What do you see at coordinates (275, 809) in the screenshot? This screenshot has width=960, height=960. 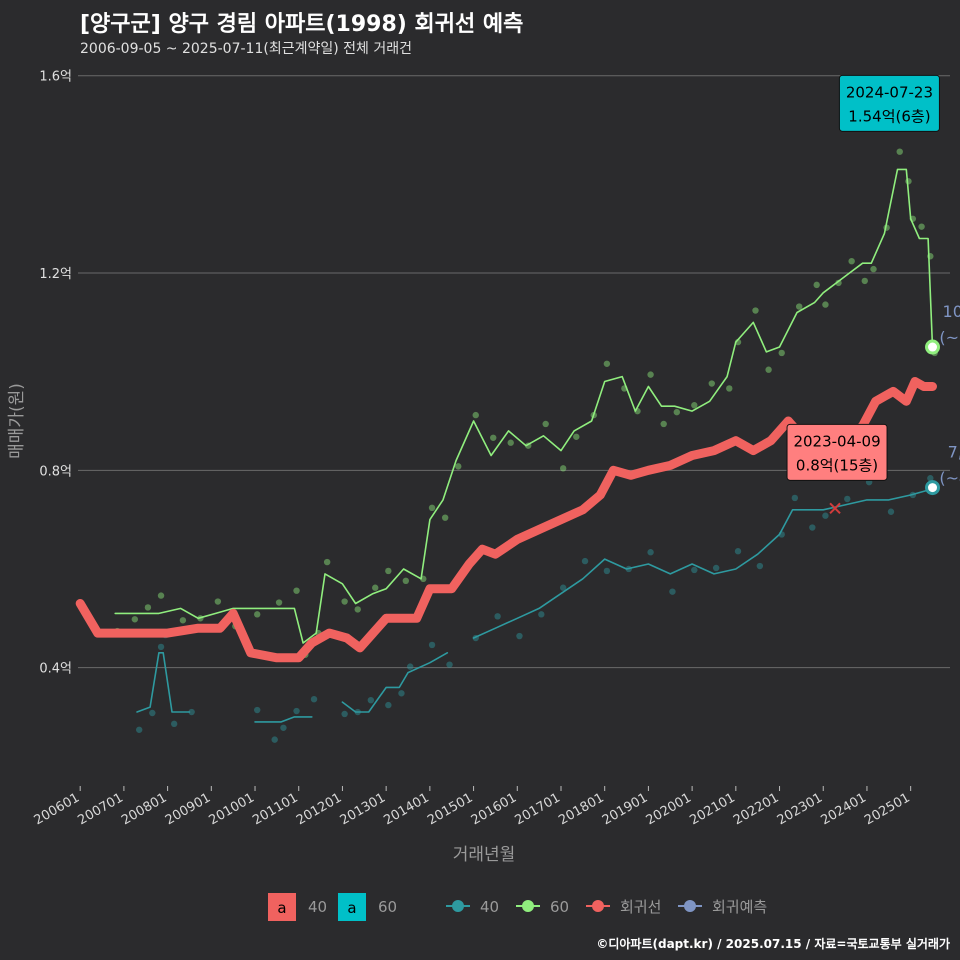 I see `x-tick-label: 201101` at bounding box center [275, 809].